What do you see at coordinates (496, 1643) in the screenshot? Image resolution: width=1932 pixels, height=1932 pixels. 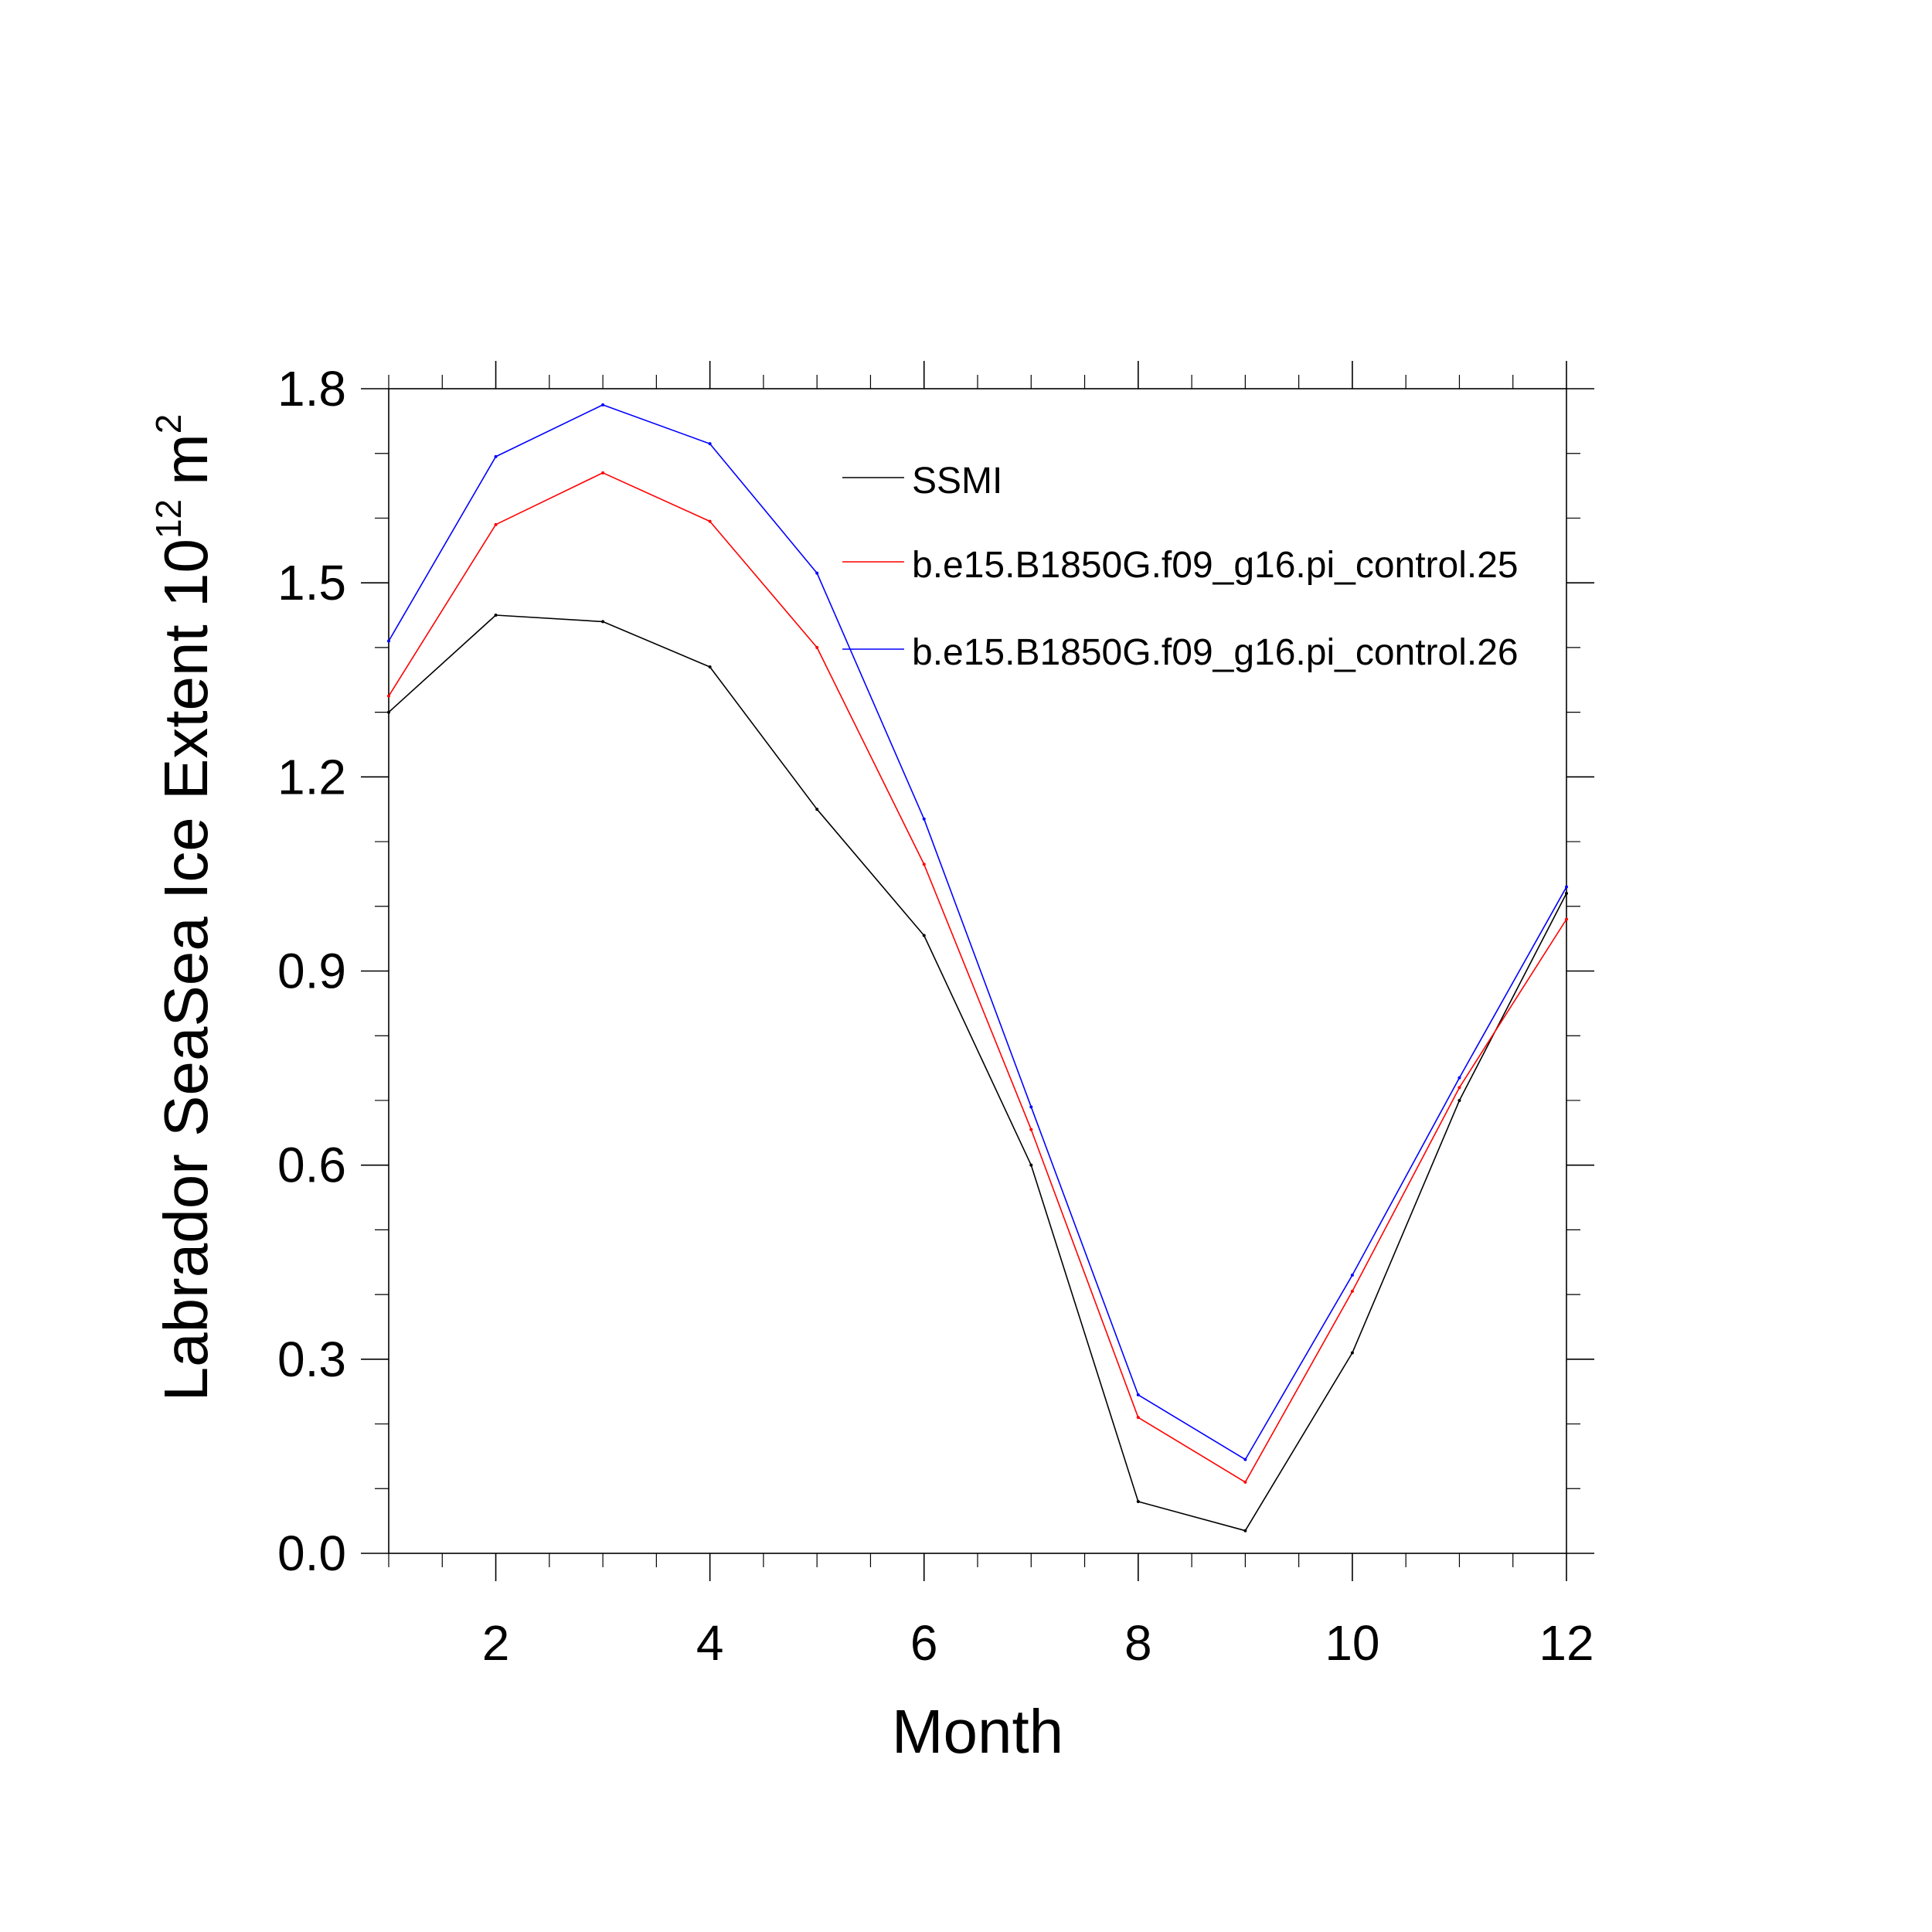 I see `x-tick-label: 2` at bounding box center [496, 1643].